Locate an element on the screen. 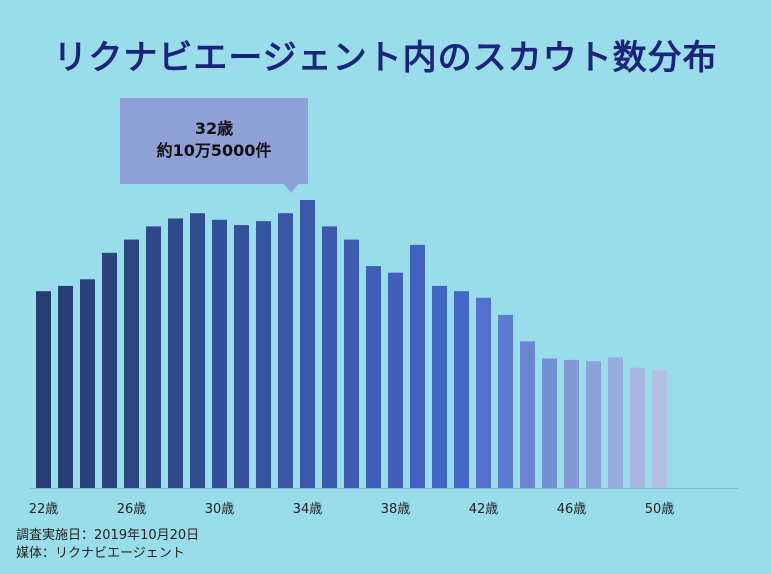  x-tick-label: 34歳 is located at coordinates (308, 509).